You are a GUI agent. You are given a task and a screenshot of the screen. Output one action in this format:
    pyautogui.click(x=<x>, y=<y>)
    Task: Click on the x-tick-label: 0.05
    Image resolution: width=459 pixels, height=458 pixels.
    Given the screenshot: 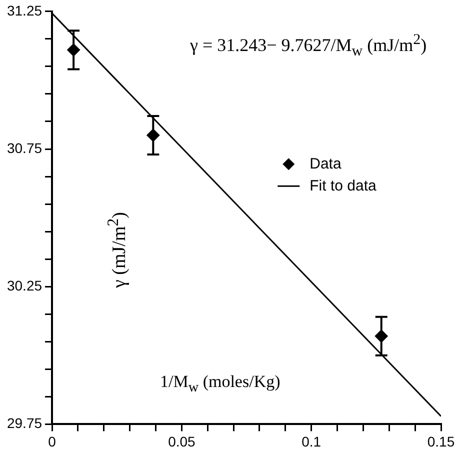 What is the action you would take?
    pyautogui.click(x=182, y=441)
    